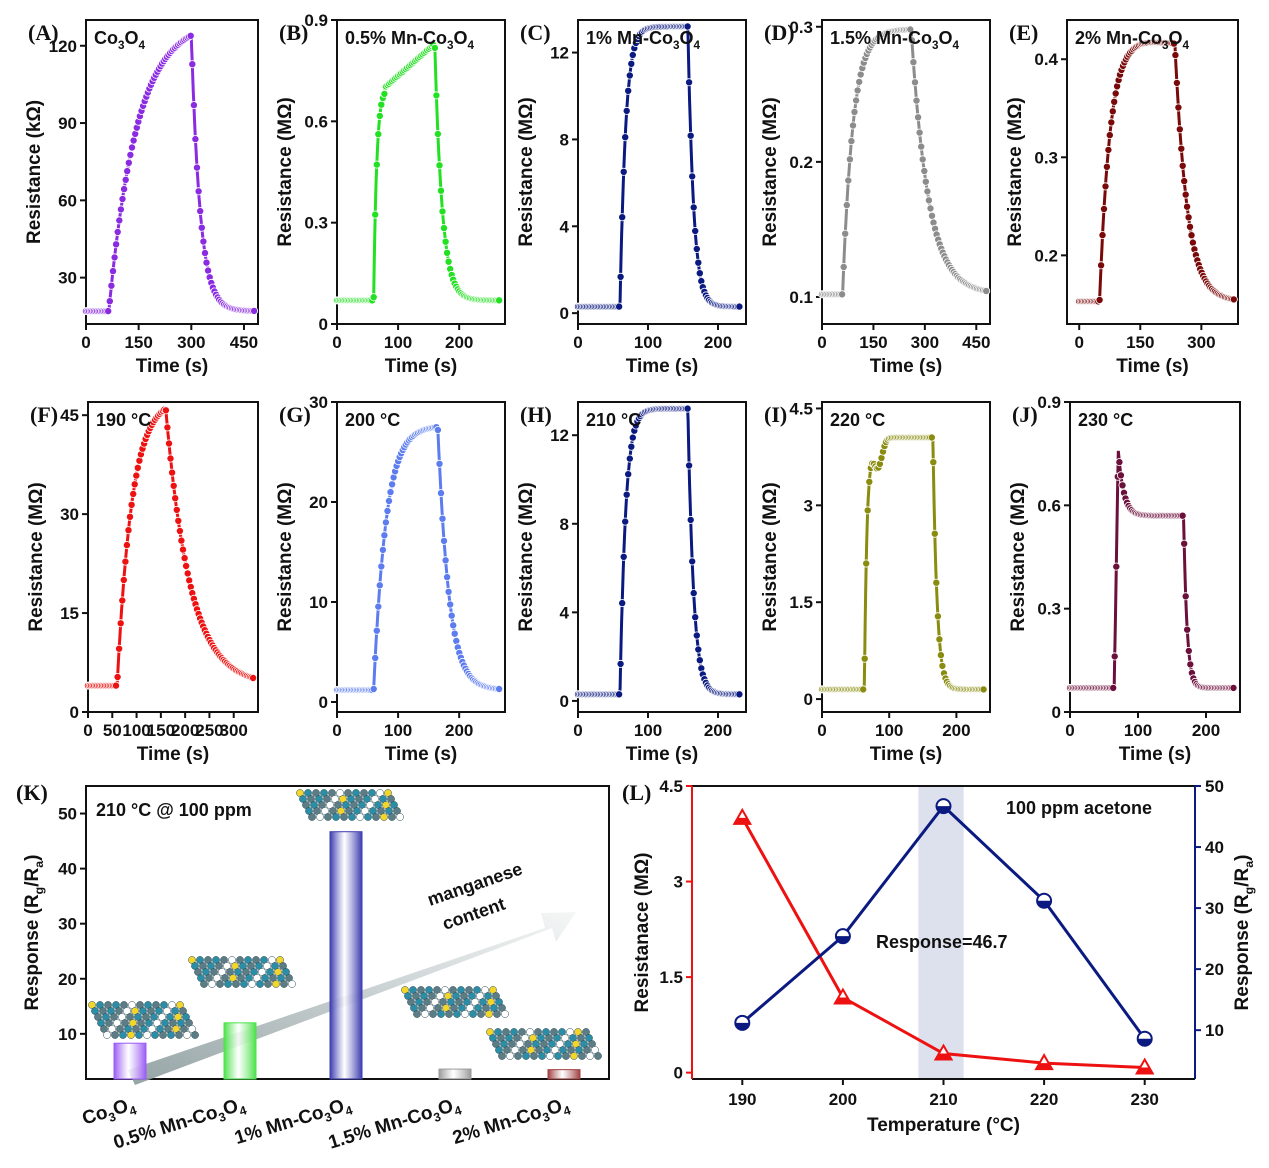  What do you see at coordinates (32, 792) in the screenshot?
I see `panel-label: (K)` at bounding box center [32, 792].